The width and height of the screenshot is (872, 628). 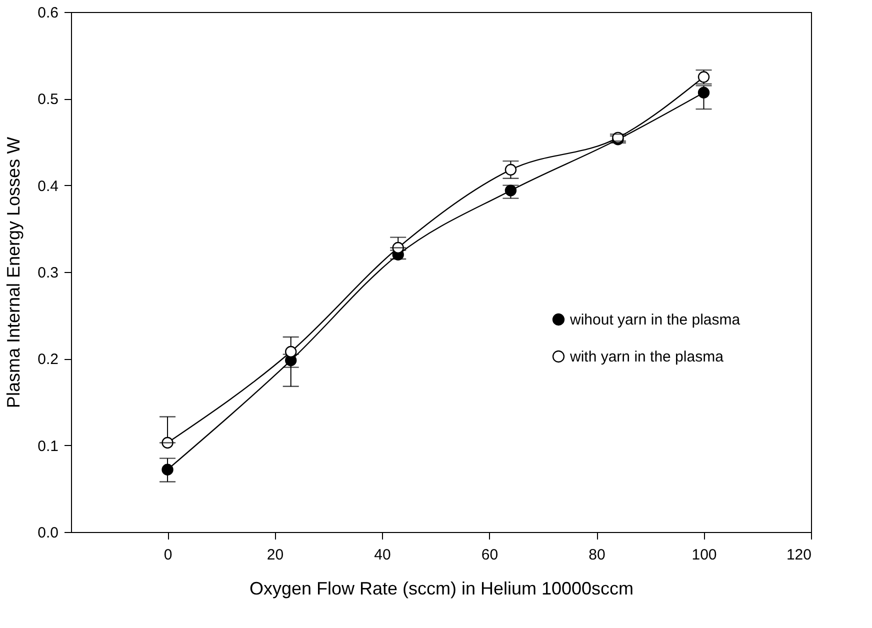 What do you see at coordinates (655, 320) in the screenshot?
I see `legend-label: wihout yarn in the plasma` at bounding box center [655, 320].